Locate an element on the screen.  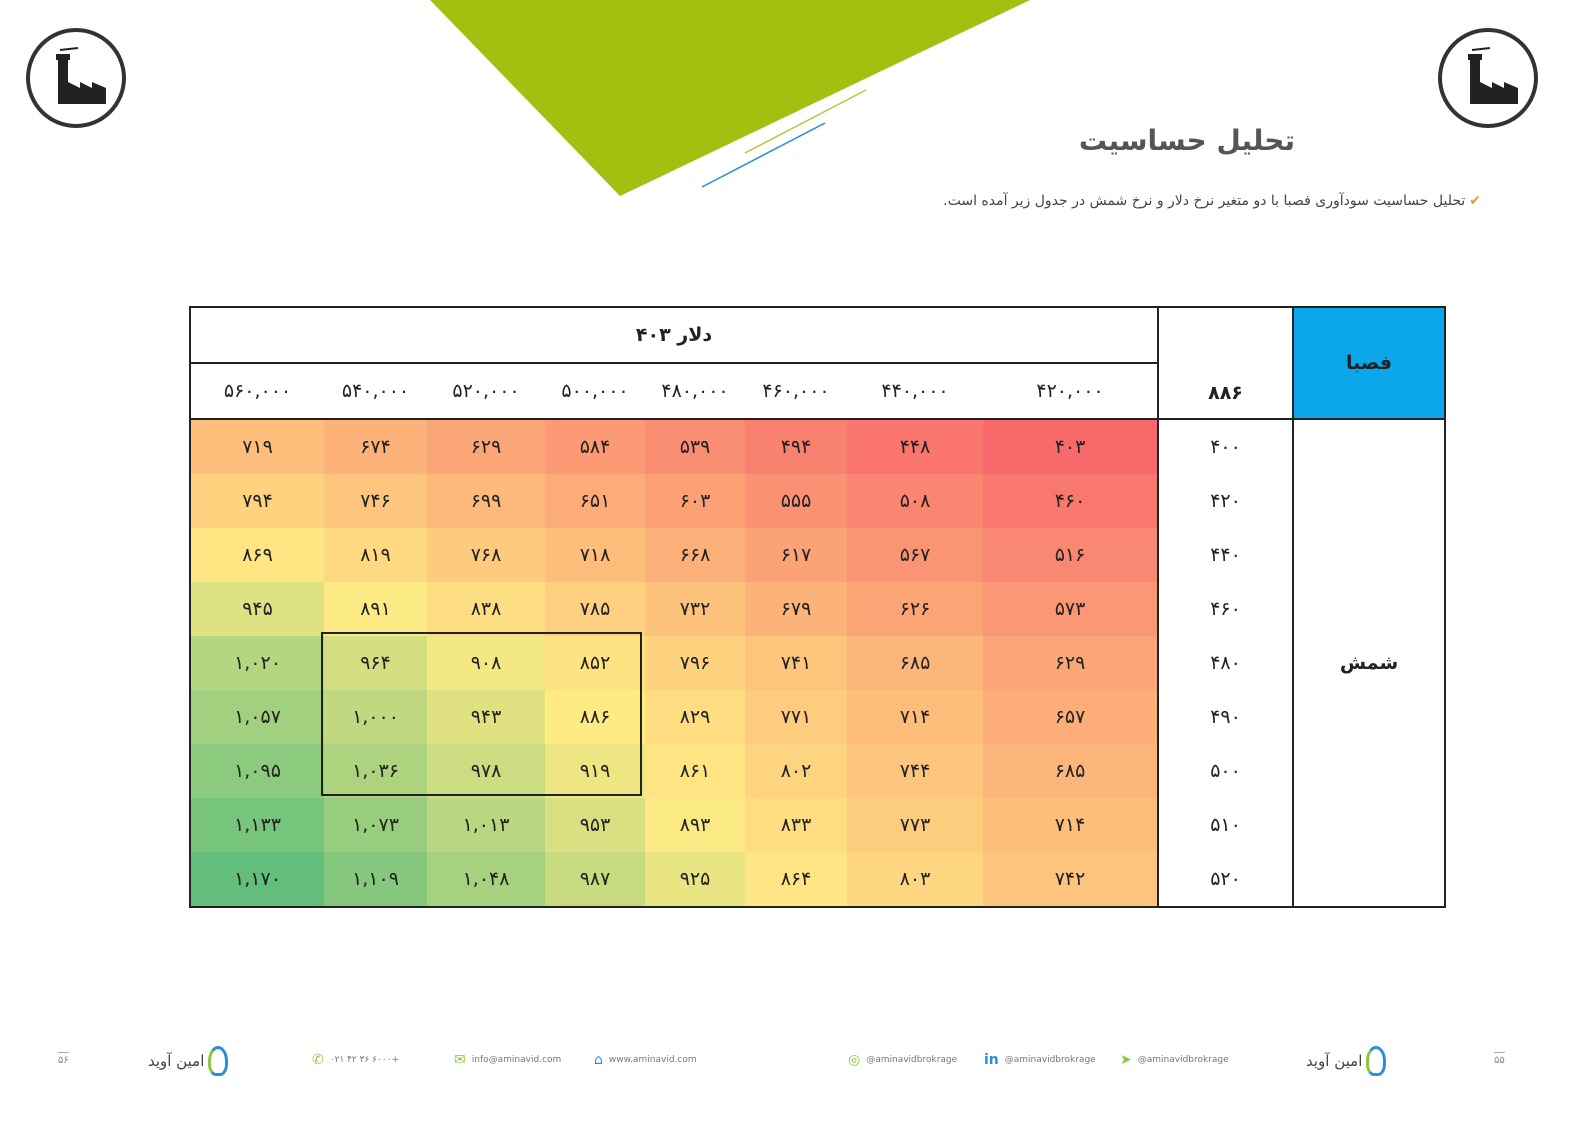
footer-website: ⌂ www.aminavid.com is located at coordinates (645, 1060).